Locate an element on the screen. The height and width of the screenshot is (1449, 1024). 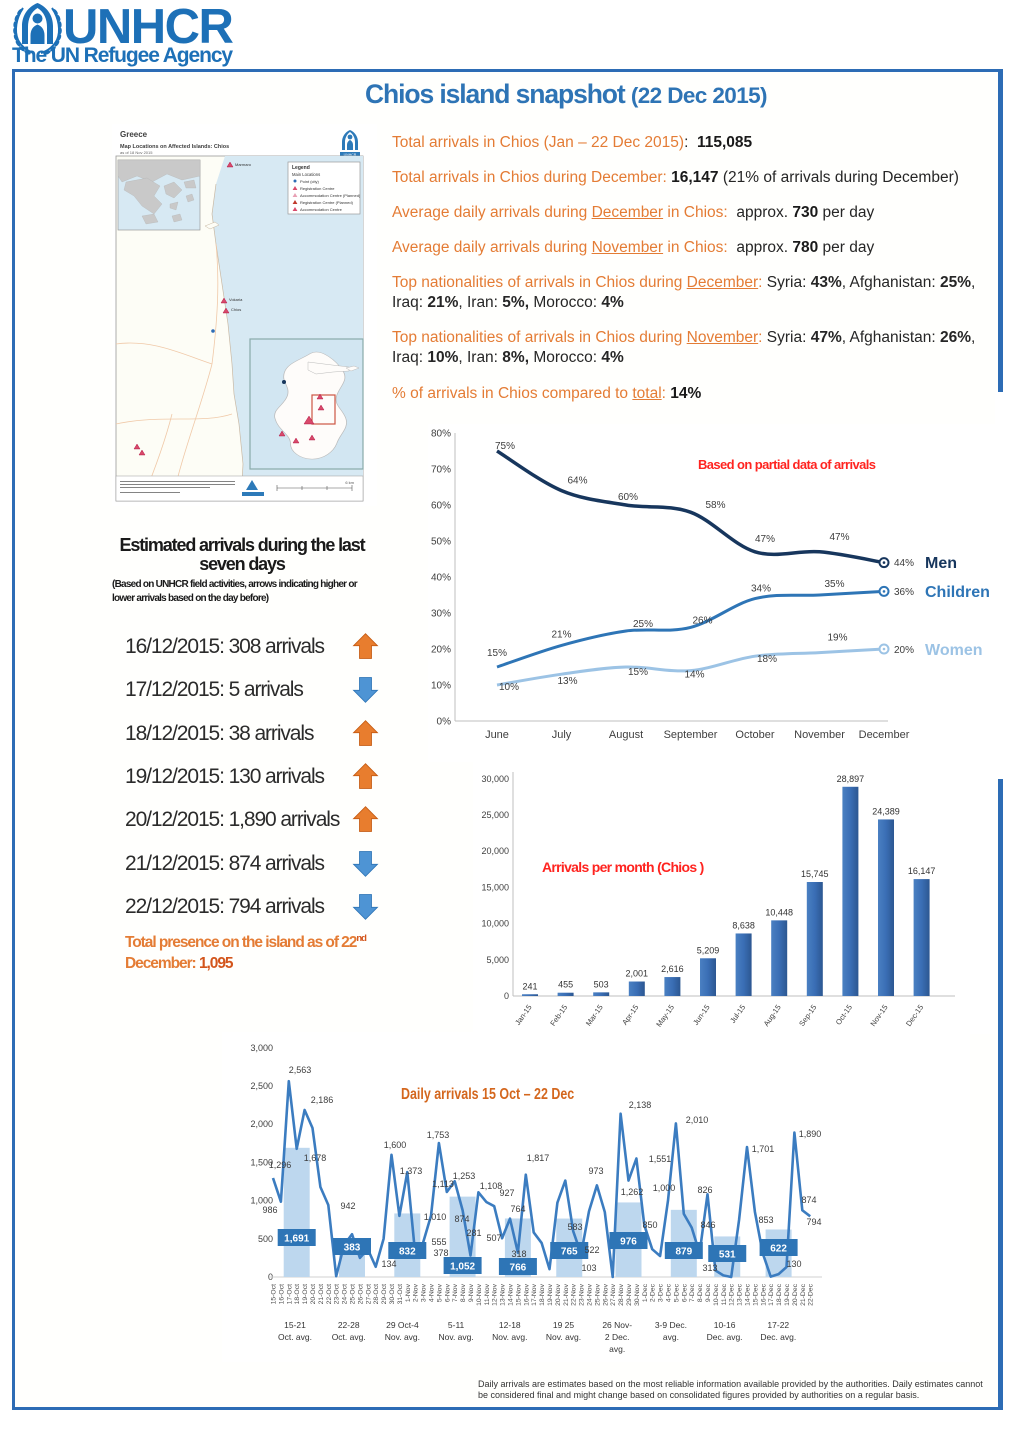
svg-text: 64% is located at coordinates (577, 481).